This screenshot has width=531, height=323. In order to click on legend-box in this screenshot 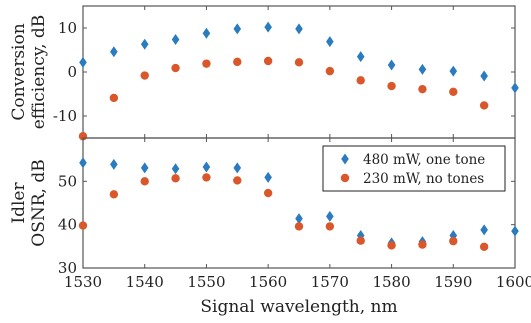, I will do `click(414, 168)`.